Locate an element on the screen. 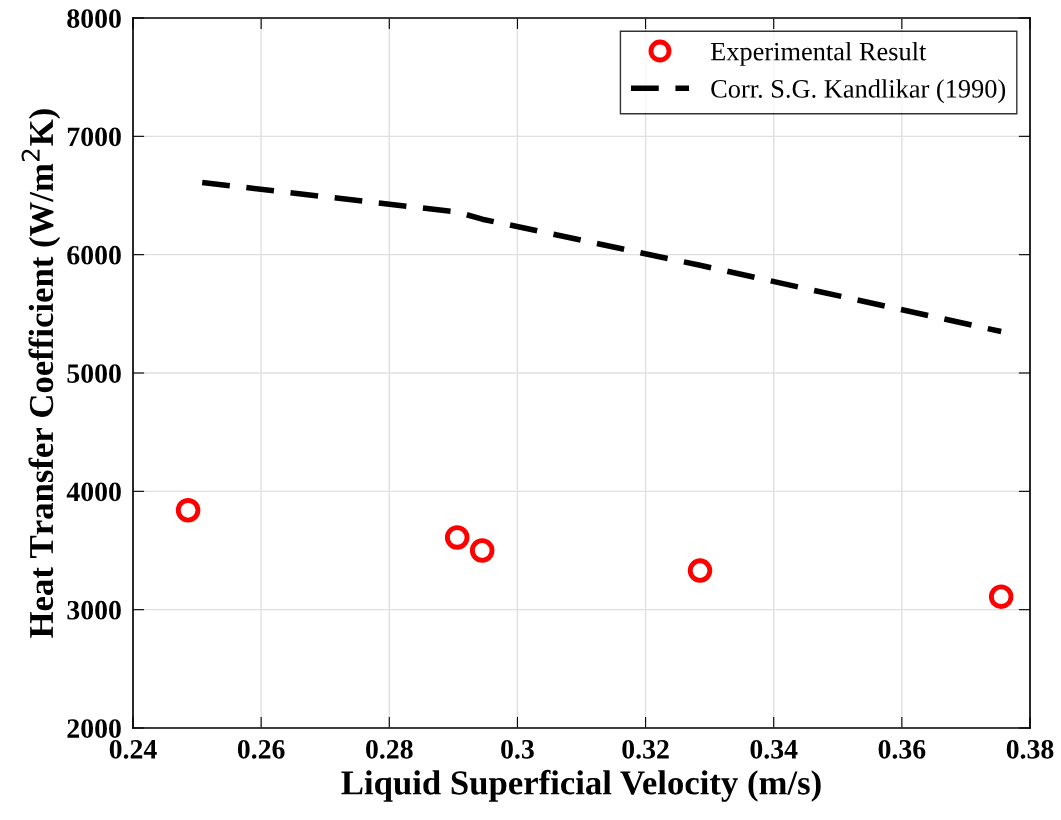 This screenshot has width=1061, height=820. x-tick-label: 0.26 is located at coordinates (261, 749).